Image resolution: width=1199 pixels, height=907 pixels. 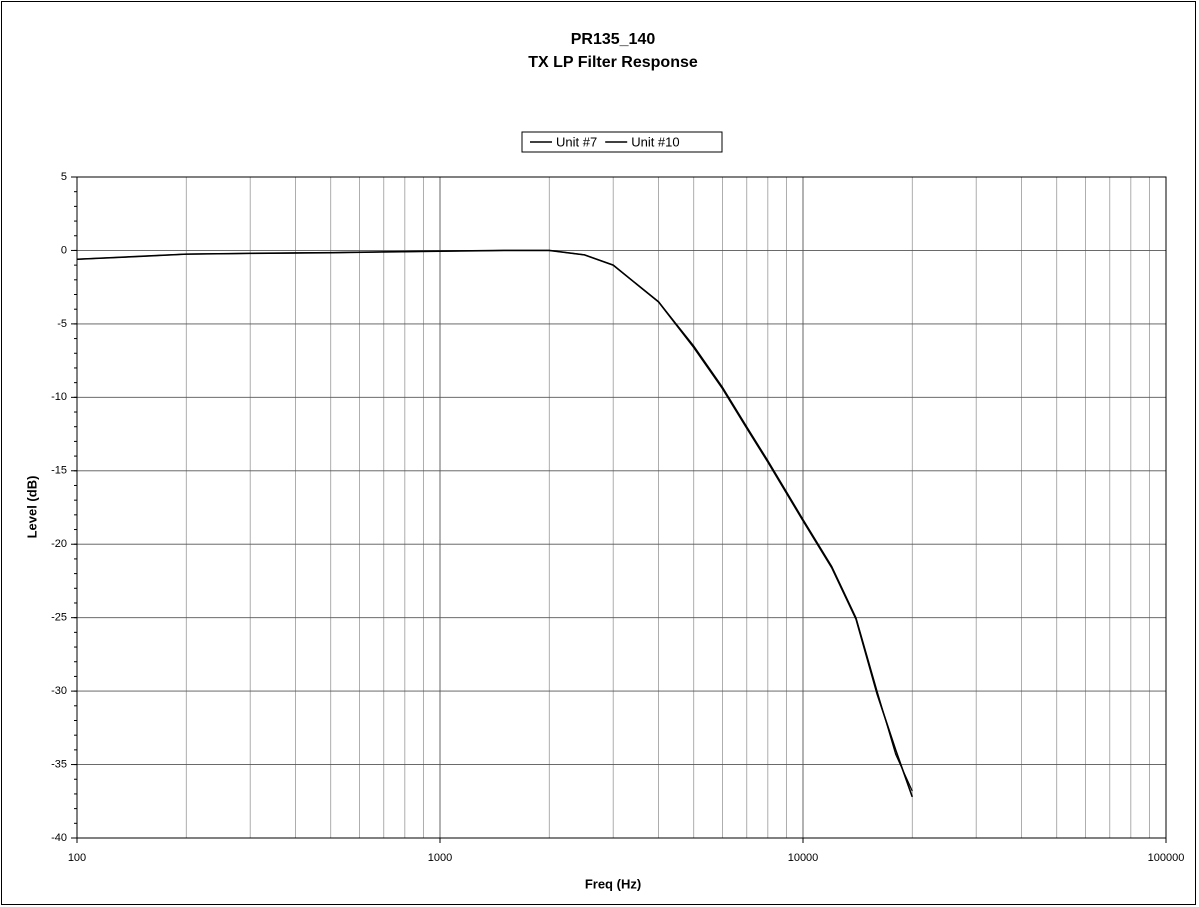 What do you see at coordinates (64, 250) in the screenshot?
I see `y-tick-label: 0` at bounding box center [64, 250].